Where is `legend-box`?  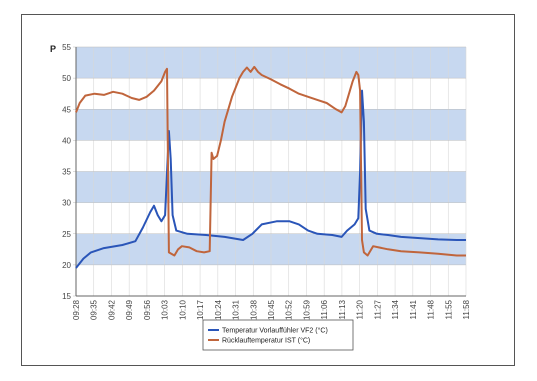
legend-box is located at coordinates (278, 335).